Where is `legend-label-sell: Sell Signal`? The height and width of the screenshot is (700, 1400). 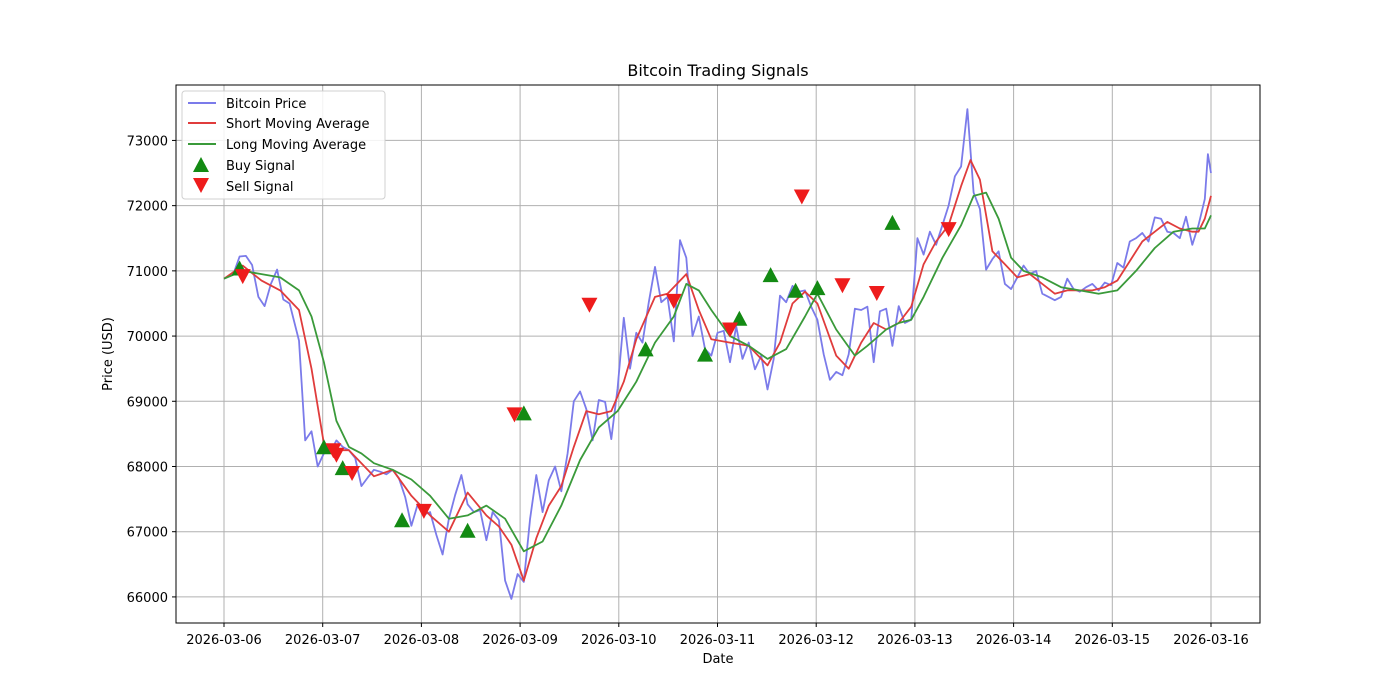
legend-label-sell: Sell Signal is located at coordinates (260, 187).